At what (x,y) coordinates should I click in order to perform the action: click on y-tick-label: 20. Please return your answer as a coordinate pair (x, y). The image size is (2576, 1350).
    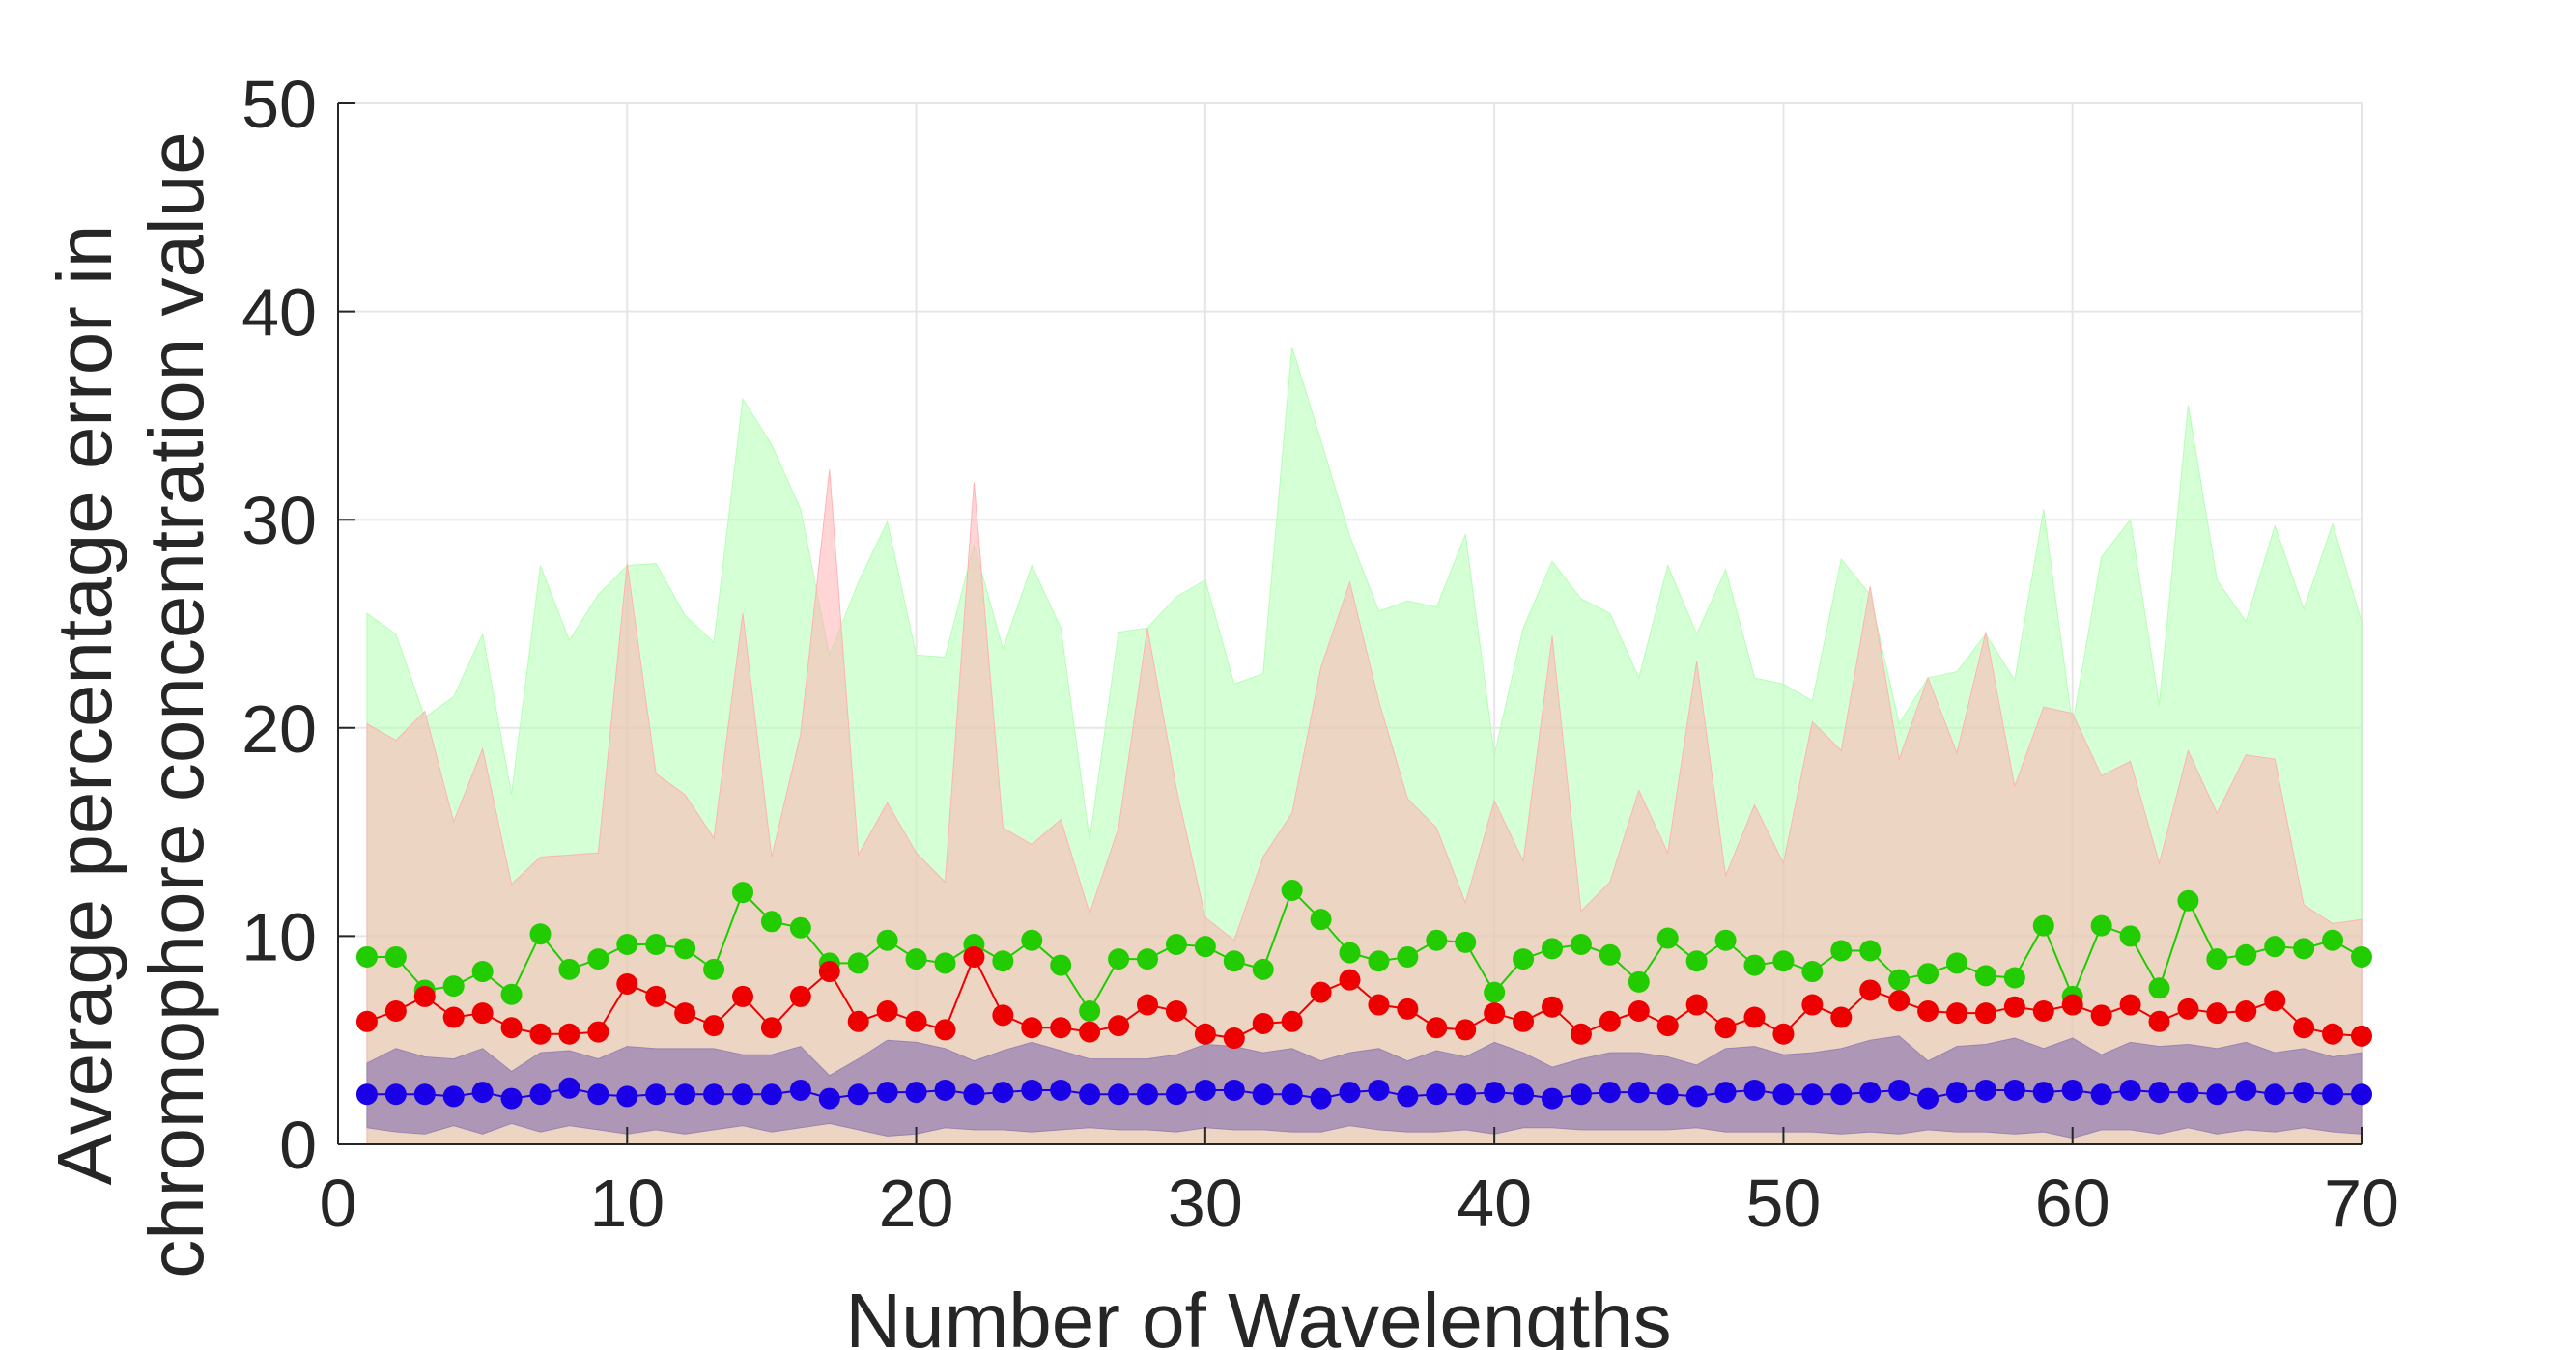
    Looking at the image, I should click on (279, 729).